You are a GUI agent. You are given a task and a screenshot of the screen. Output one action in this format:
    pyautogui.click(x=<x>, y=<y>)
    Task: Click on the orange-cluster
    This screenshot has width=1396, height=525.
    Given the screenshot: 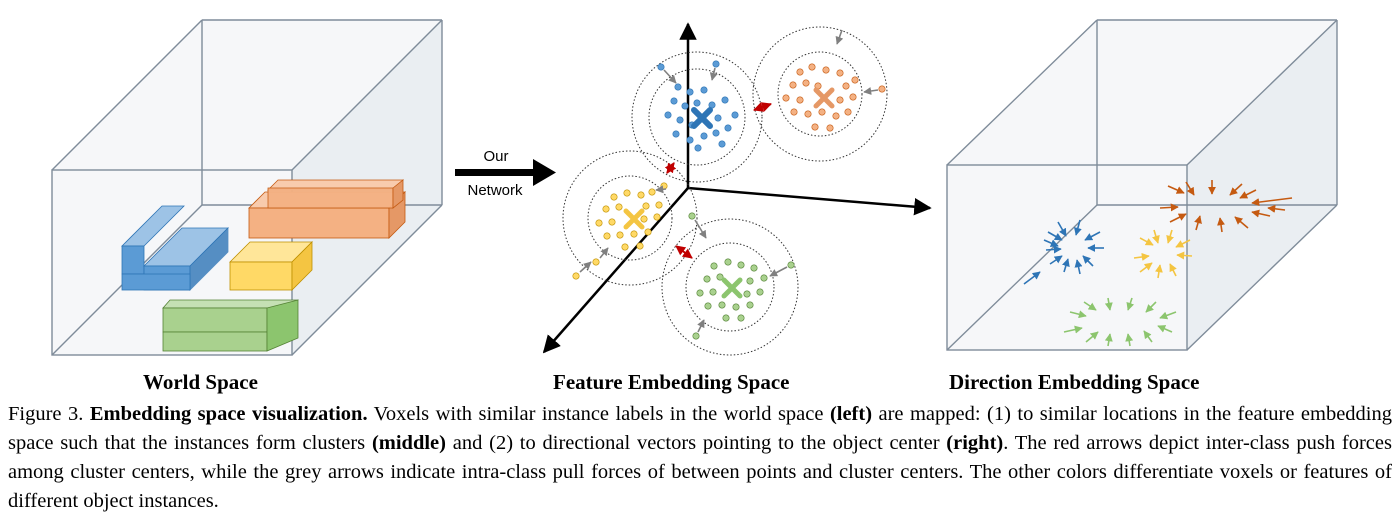 What is the action you would take?
    pyautogui.click(x=834, y=97)
    